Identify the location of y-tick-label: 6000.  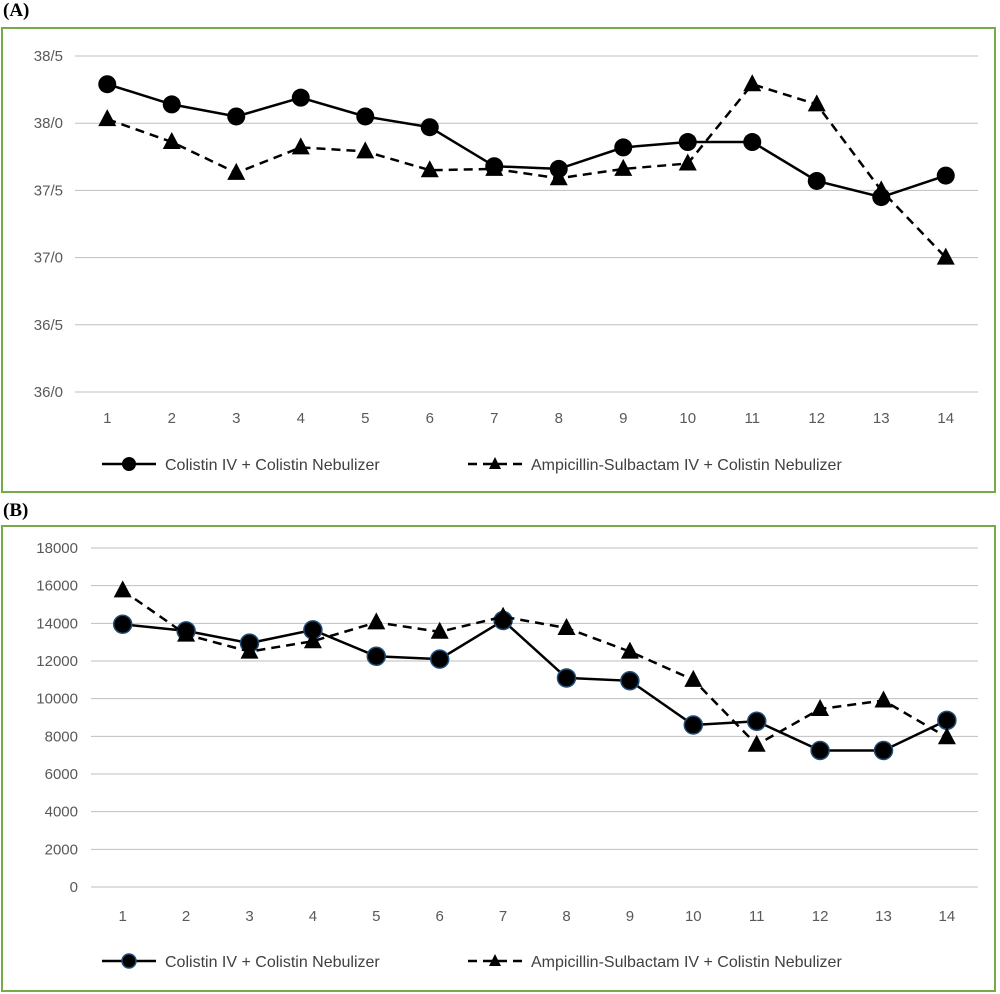
(61, 774).